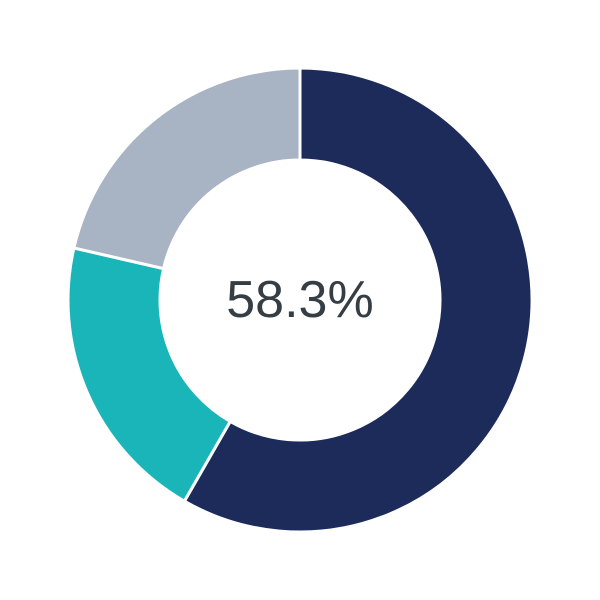  I want to click on center-label: 58.3%, so click(299, 300).